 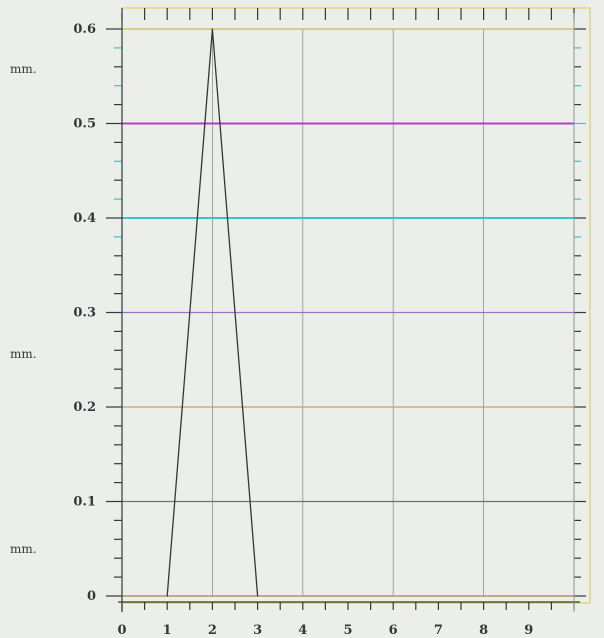 What do you see at coordinates (121, 630) in the screenshot?
I see `x-tick-label: 0` at bounding box center [121, 630].